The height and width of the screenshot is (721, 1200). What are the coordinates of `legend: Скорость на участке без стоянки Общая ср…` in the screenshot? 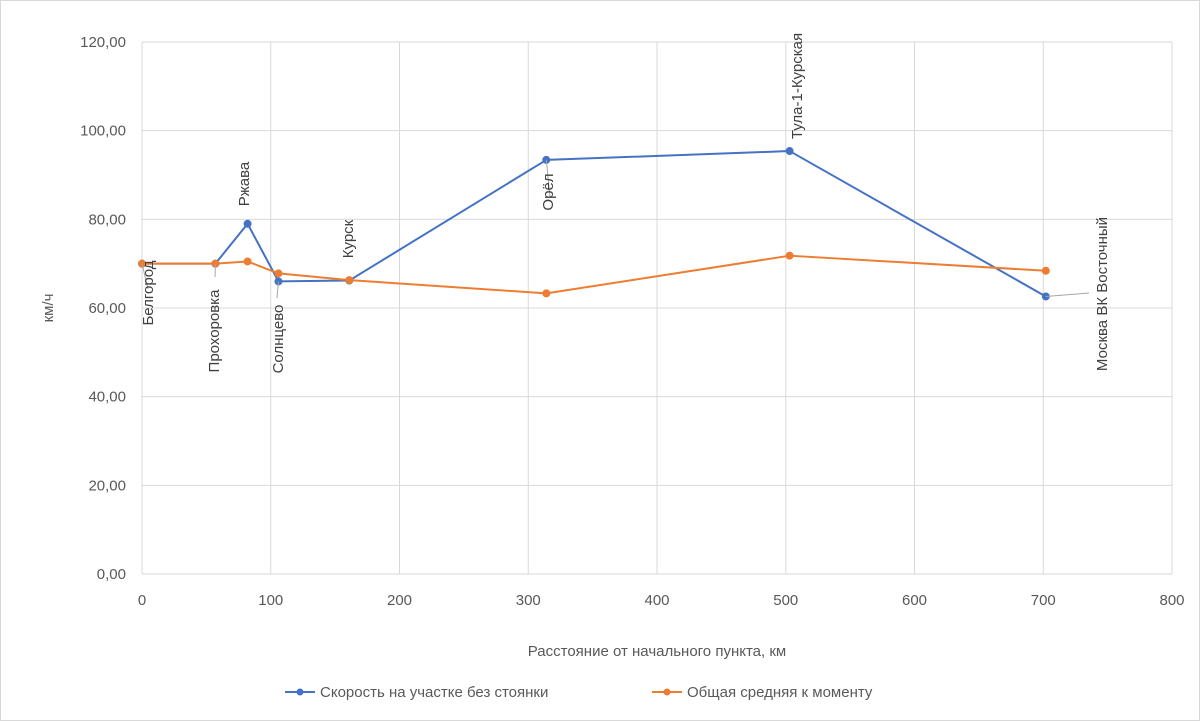 It's located at (579, 692).